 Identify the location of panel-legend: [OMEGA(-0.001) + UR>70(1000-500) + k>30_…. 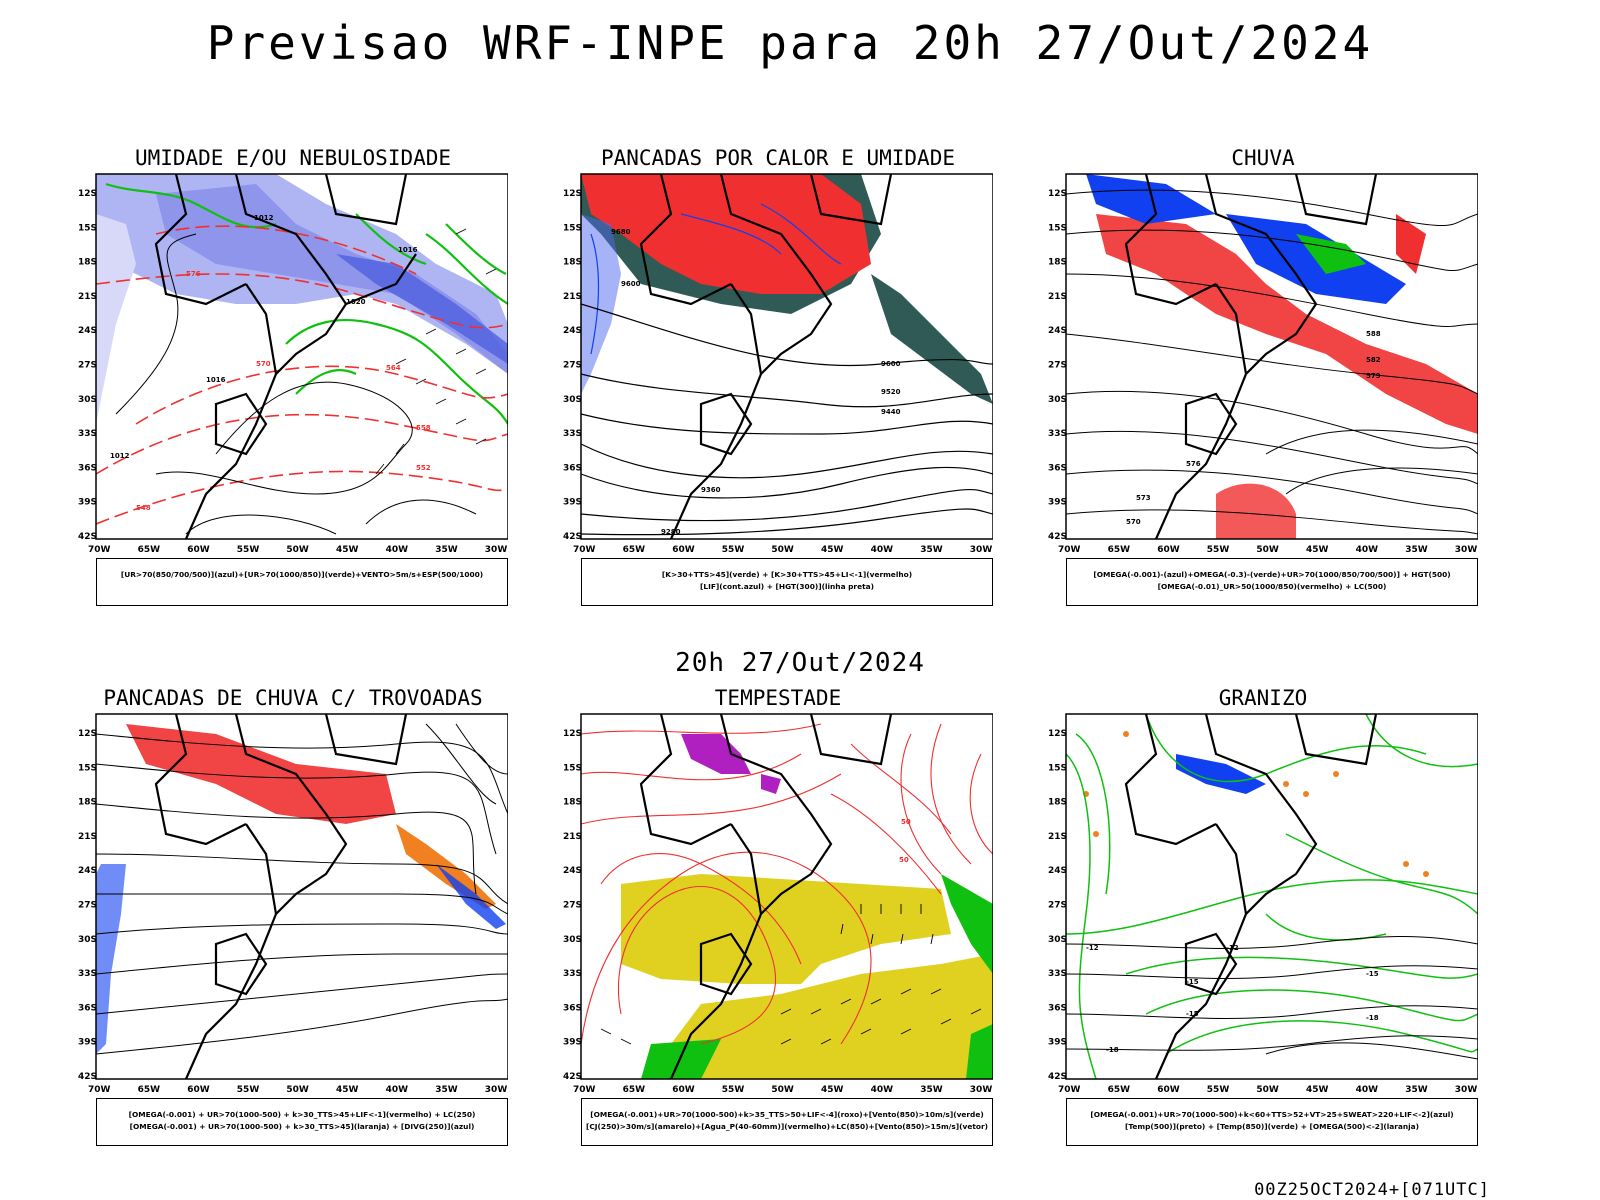
(302, 1122).